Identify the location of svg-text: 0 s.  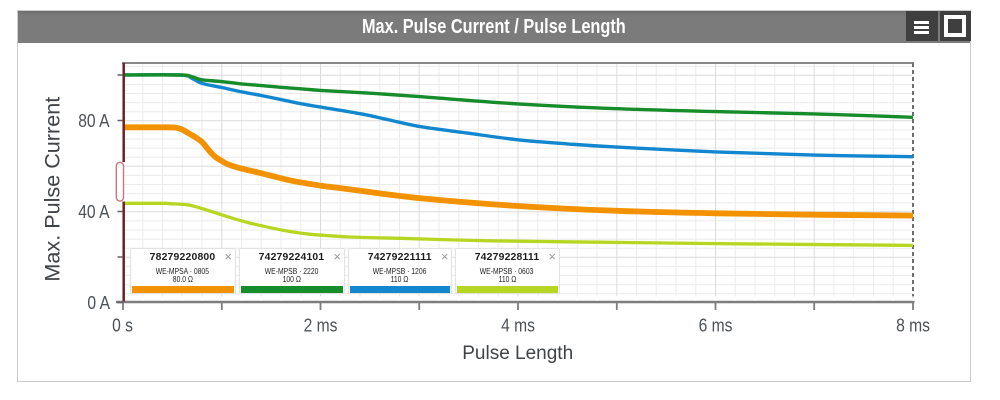
(122, 326).